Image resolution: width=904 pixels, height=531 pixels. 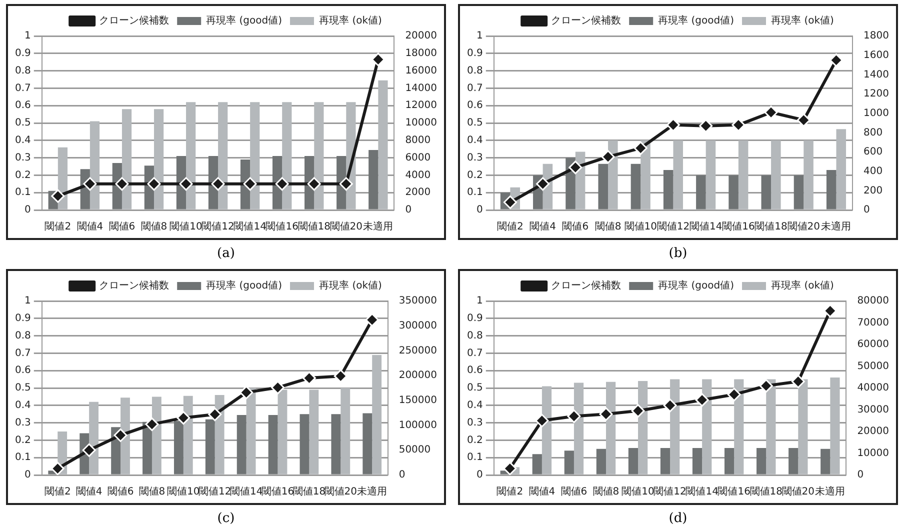 I want to click on y-tick-label: 0.6, so click(x=474, y=106).